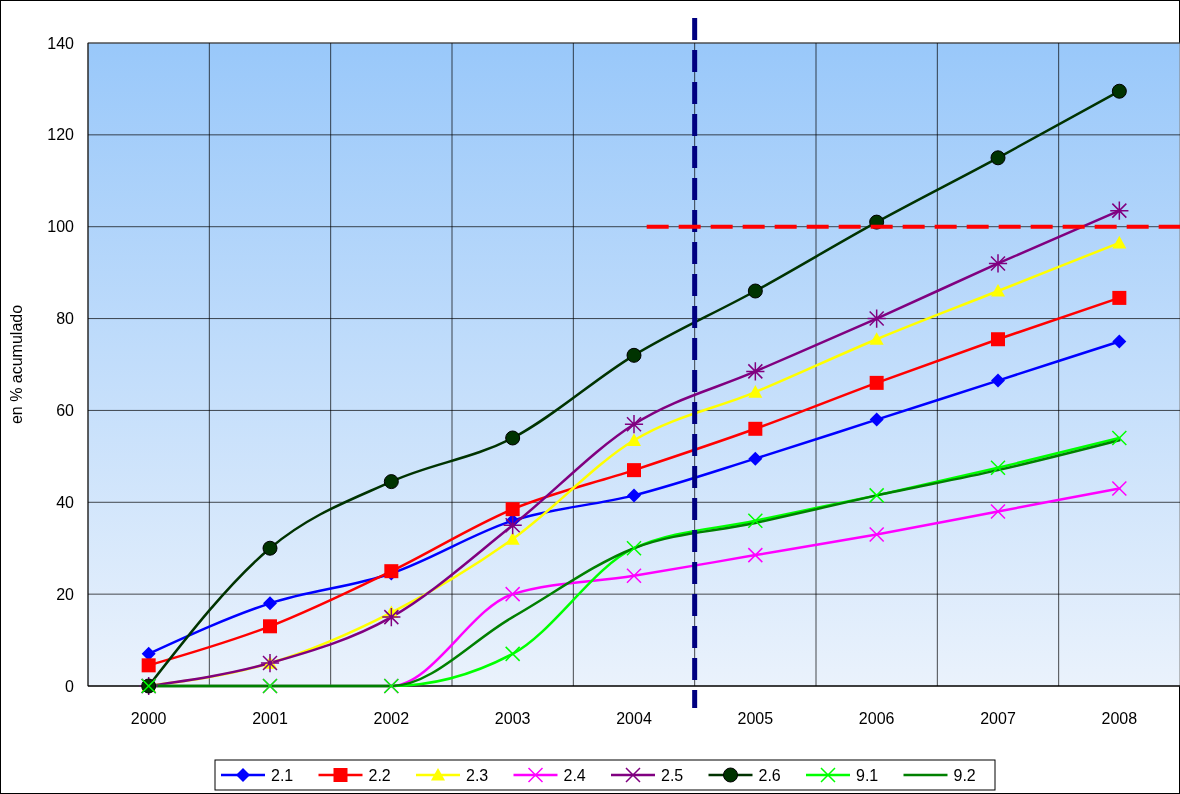 The image size is (1180, 794). What do you see at coordinates (65, 319) in the screenshot?
I see `y-tick-label: 80` at bounding box center [65, 319].